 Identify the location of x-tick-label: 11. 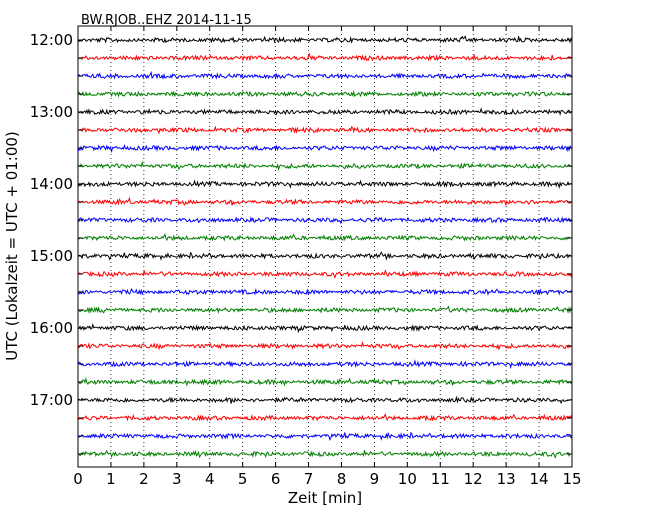
(440, 479).